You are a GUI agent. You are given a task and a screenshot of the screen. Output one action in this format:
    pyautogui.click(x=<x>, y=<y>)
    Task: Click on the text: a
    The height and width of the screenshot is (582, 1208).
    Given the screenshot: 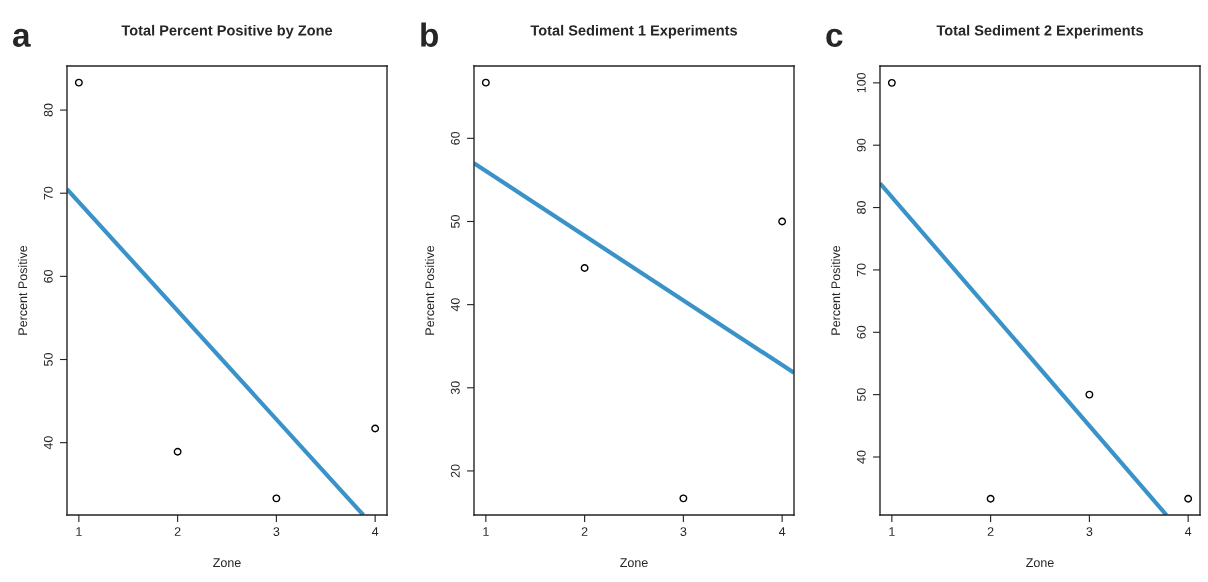 What is the action you would take?
    pyautogui.click(x=21, y=37)
    